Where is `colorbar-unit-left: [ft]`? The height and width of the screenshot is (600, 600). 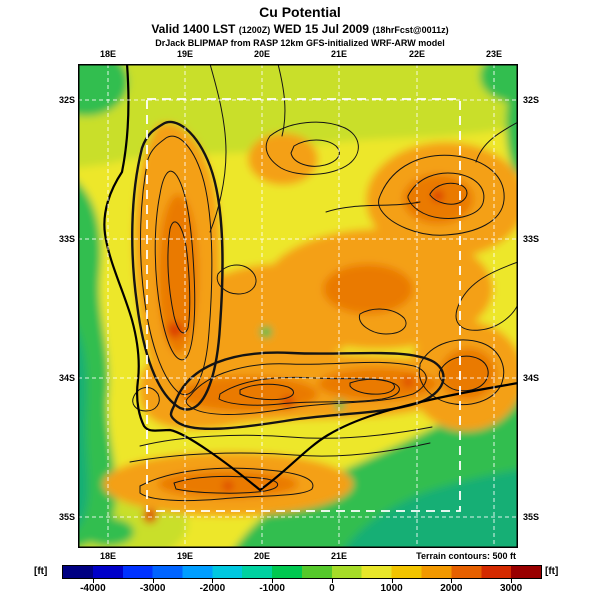
colorbar-unit-left: [ft] is located at coordinates (41, 571).